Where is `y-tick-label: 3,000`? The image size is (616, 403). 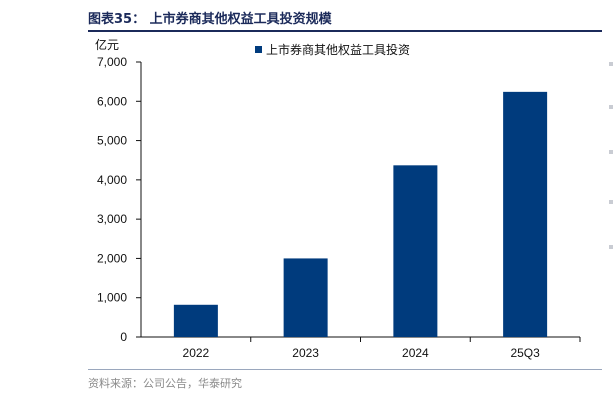
y-tick-label: 3,000 is located at coordinates (112, 219).